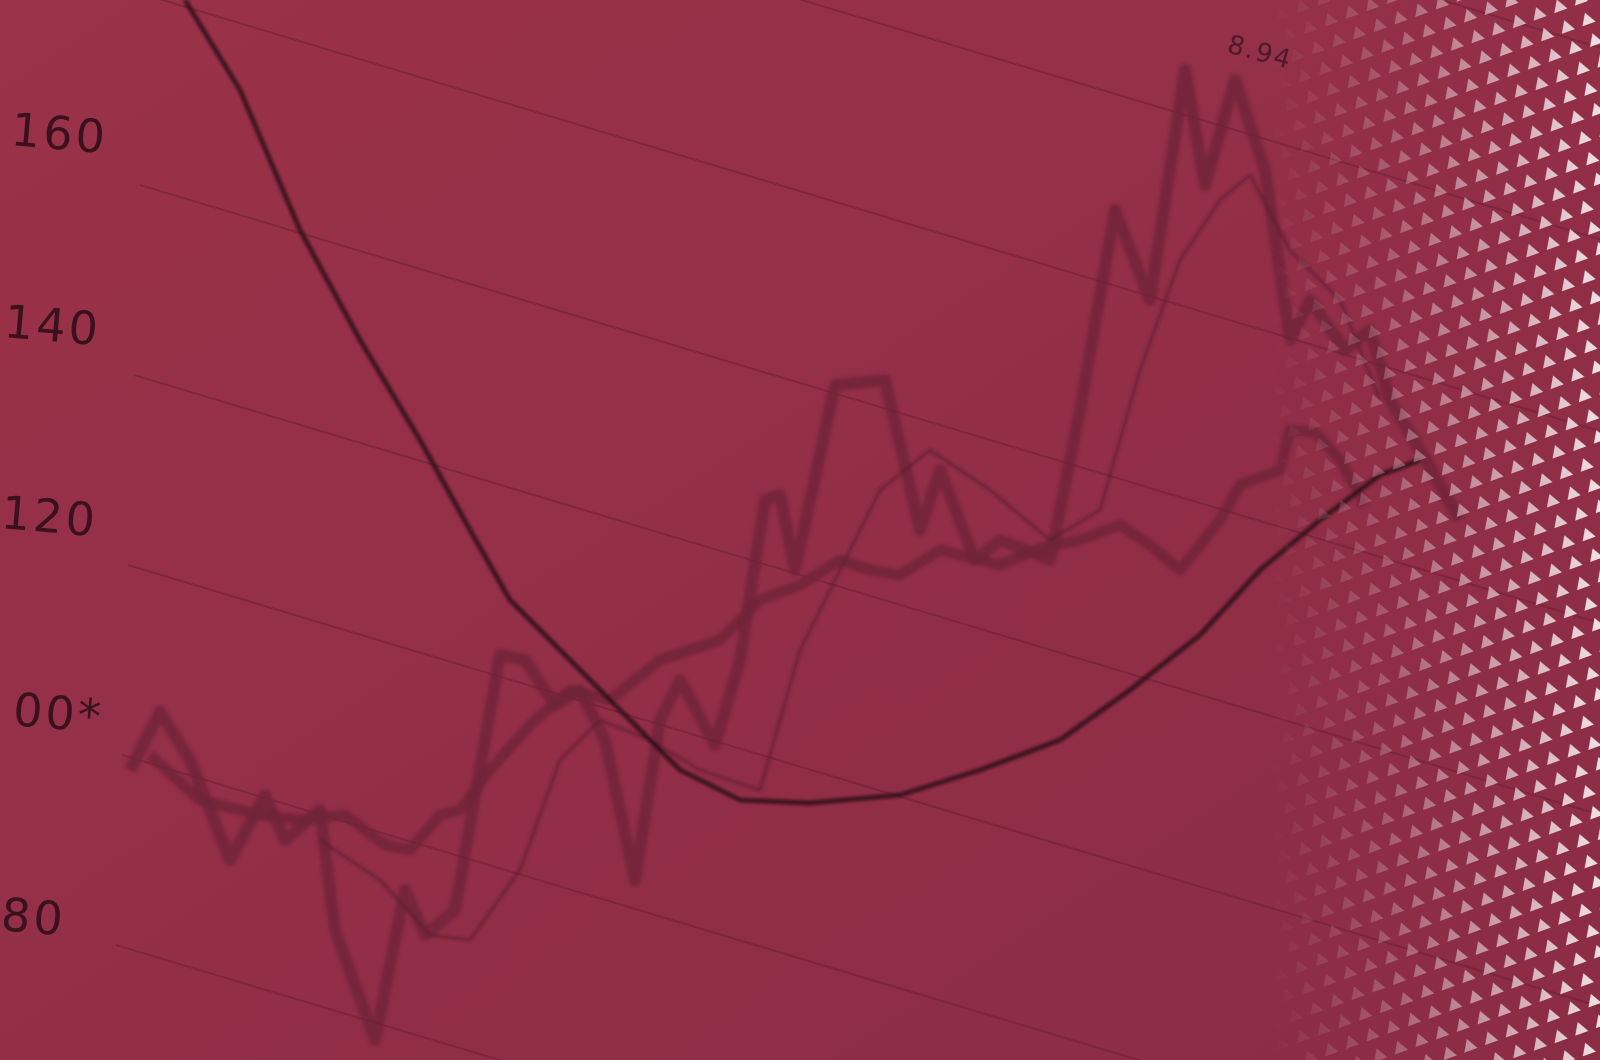 The width and height of the screenshot is (1600, 1060). What do you see at coordinates (34, 916) in the screenshot?
I see `y-label: 80` at bounding box center [34, 916].